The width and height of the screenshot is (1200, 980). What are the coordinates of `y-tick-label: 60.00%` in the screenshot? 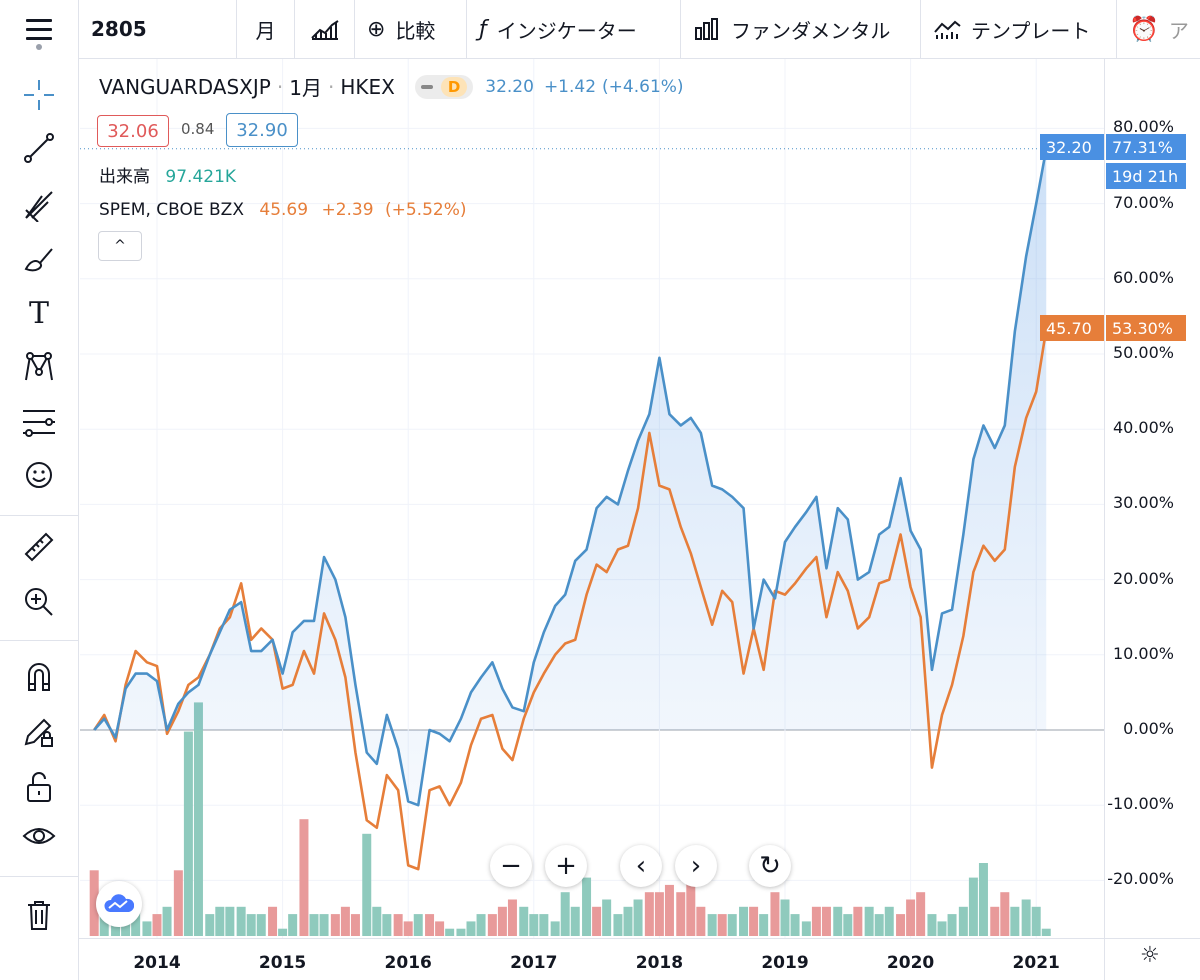 It's located at (1143, 277).